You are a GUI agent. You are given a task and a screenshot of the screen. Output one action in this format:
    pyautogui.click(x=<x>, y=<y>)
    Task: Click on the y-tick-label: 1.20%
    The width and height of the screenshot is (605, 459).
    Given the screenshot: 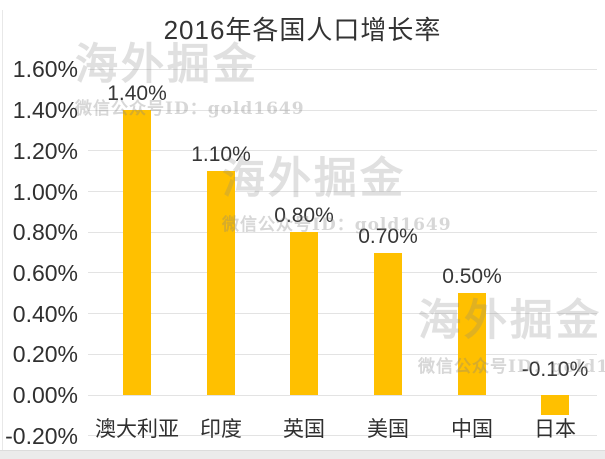 What is the action you would take?
    pyautogui.click(x=45, y=151)
    